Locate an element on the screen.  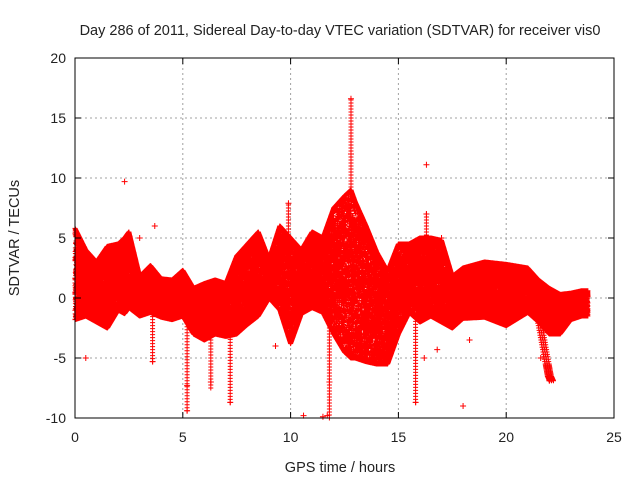
y-tick-label: 20 is located at coordinates (58, 58).